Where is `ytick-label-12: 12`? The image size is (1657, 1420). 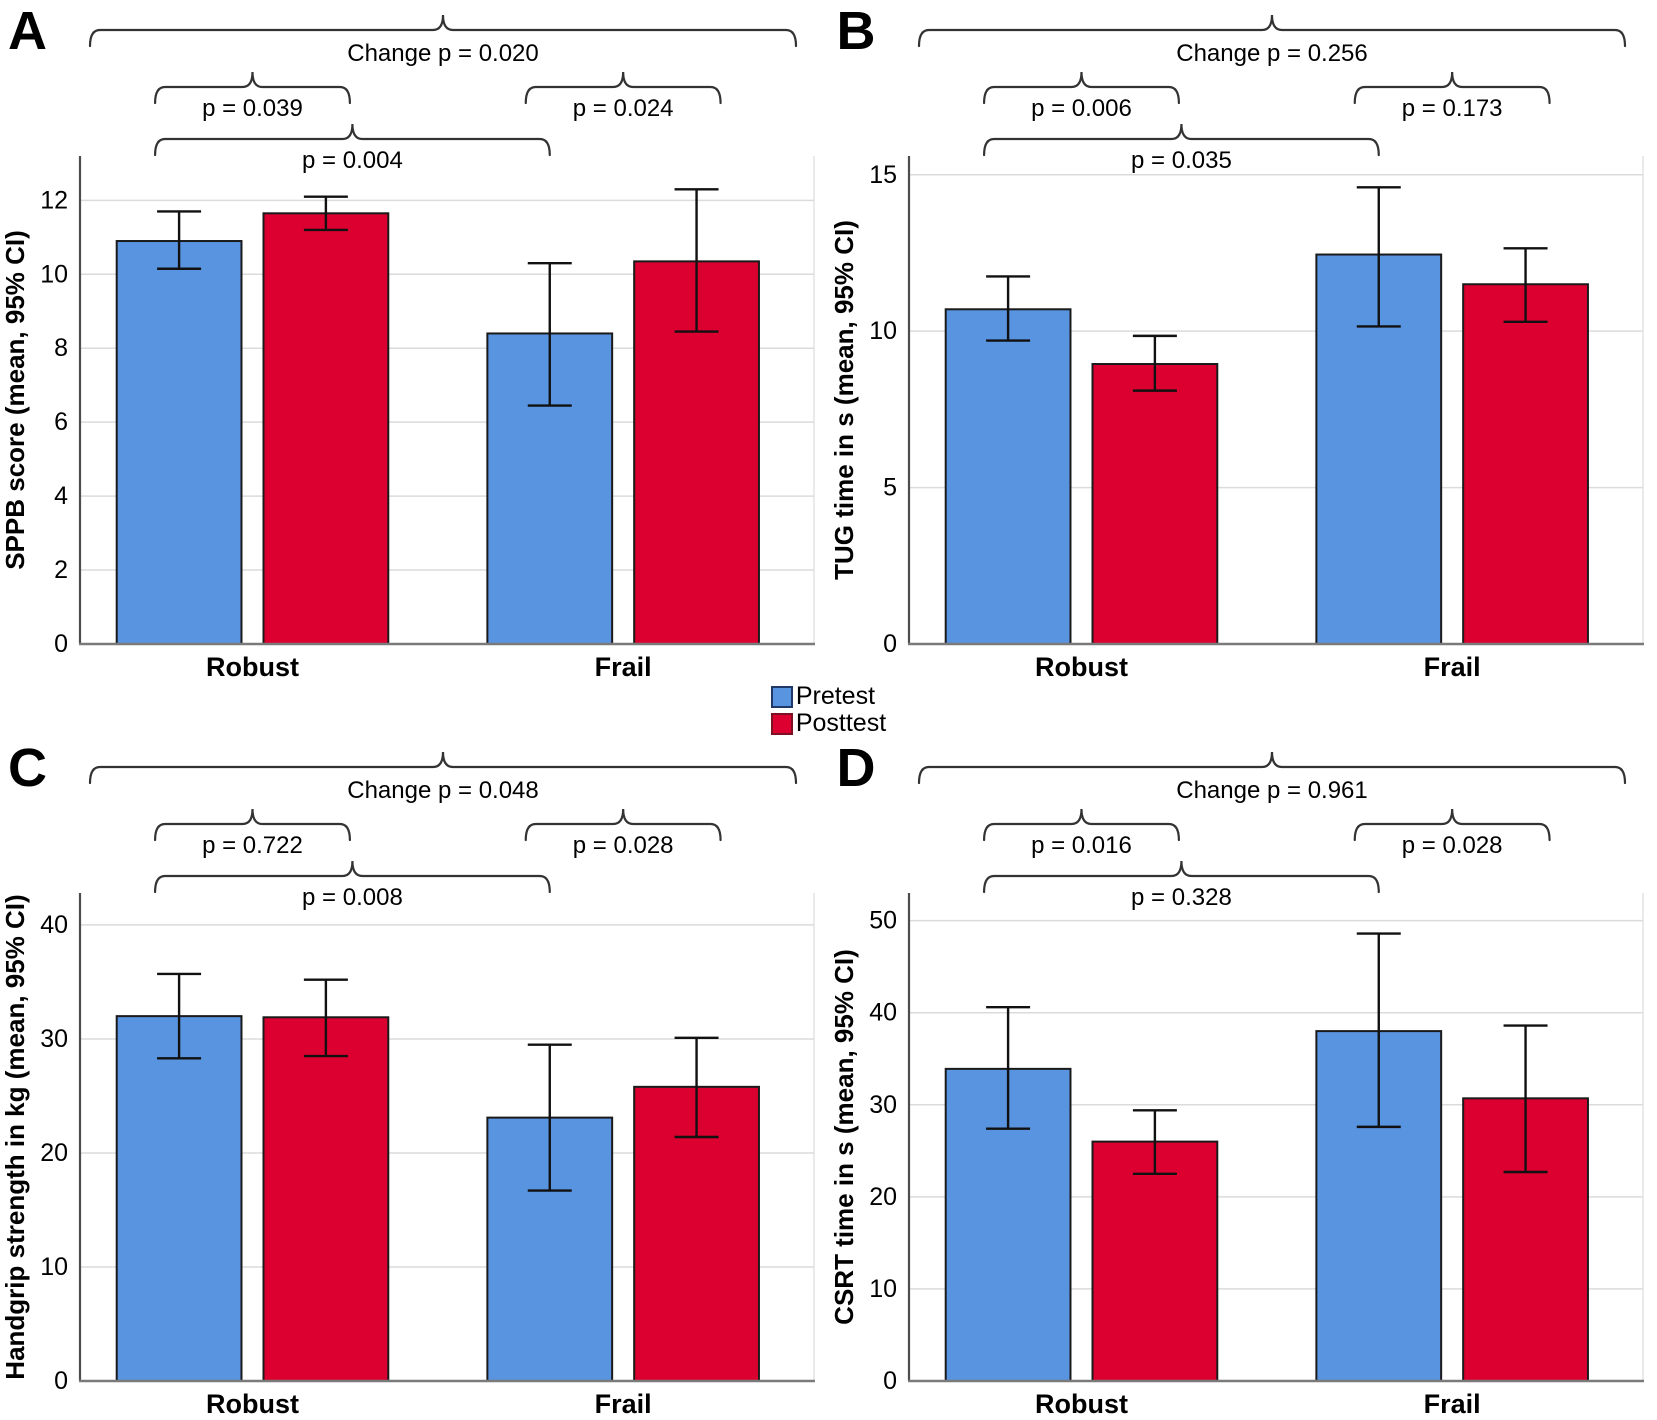
ytick-label-12: 12 is located at coordinates (54, 200).